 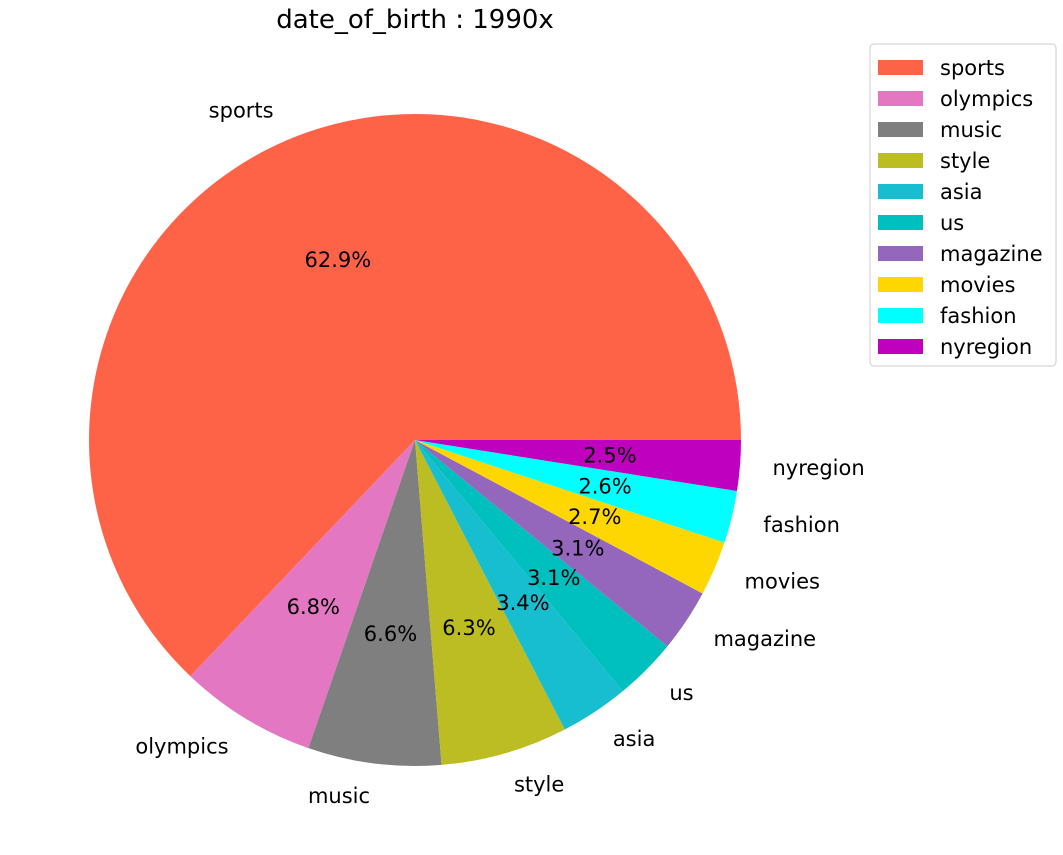 I want to click on slice-label-magazine: magazine, so click(x=764, y=639).